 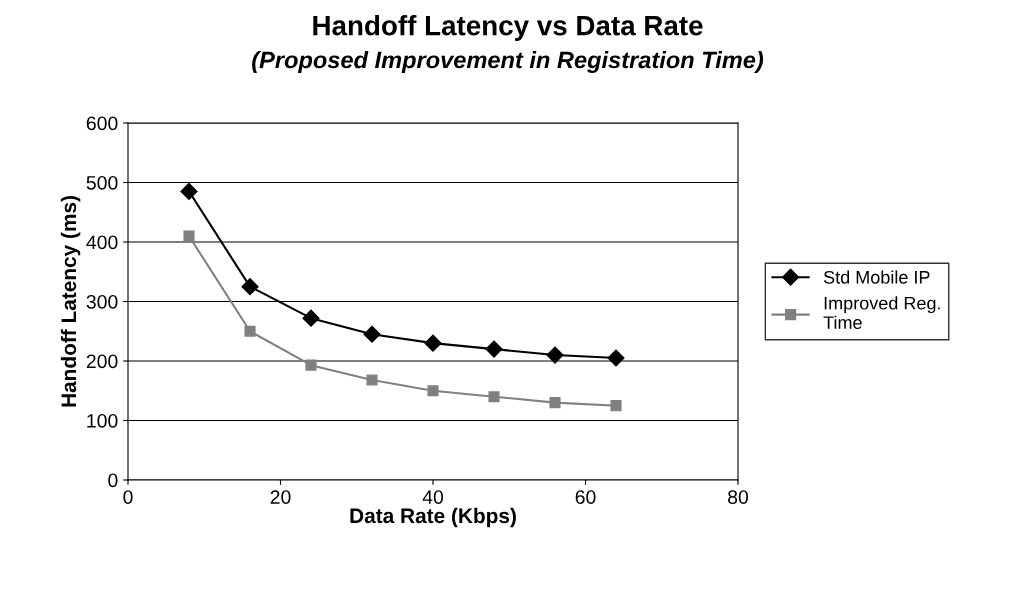 What do you see at coordinates (102, 182) in the screenshot?
I see `y-tick-label: 500` at bounding box center [102, 182].